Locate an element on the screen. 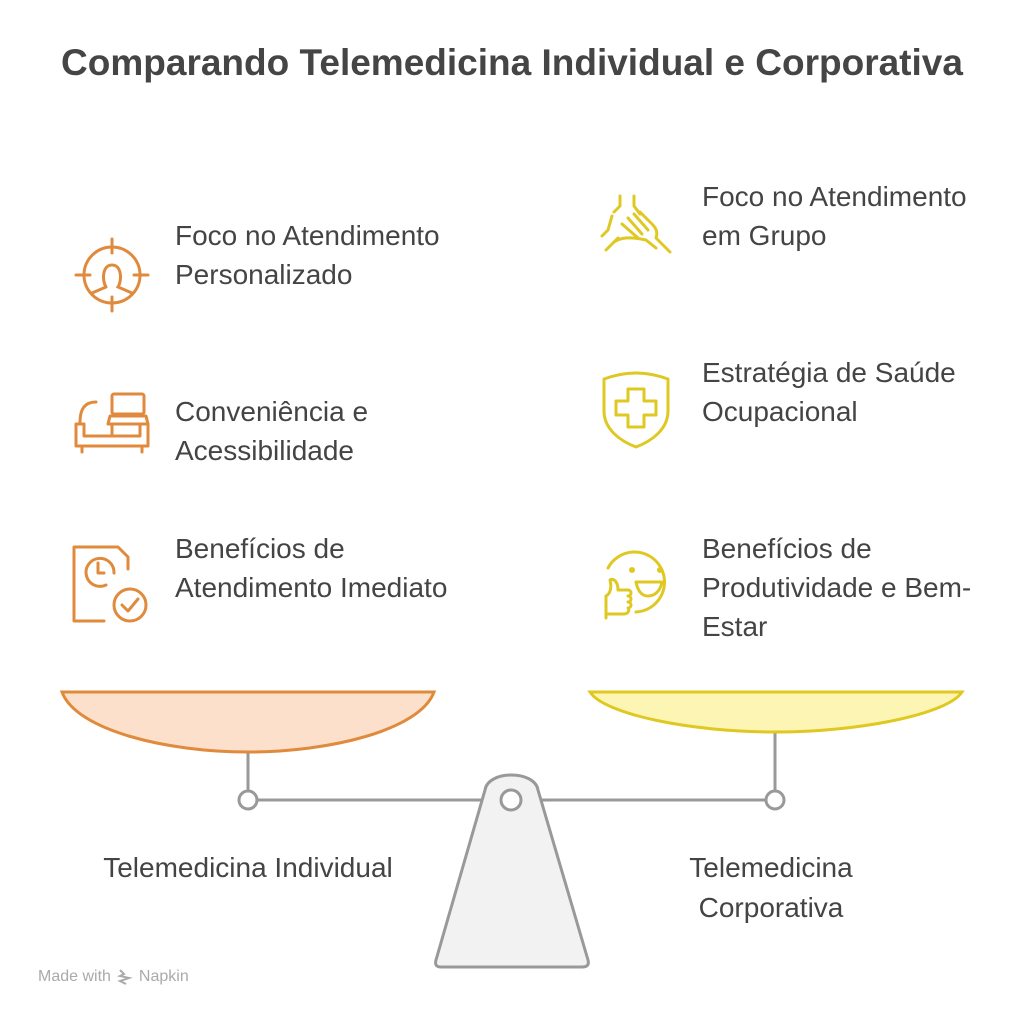 This screenshot has height=1024, width=1024. item-foco-grupo: Foco no Atendimento em Grupo is located at coordinates (834, 216).